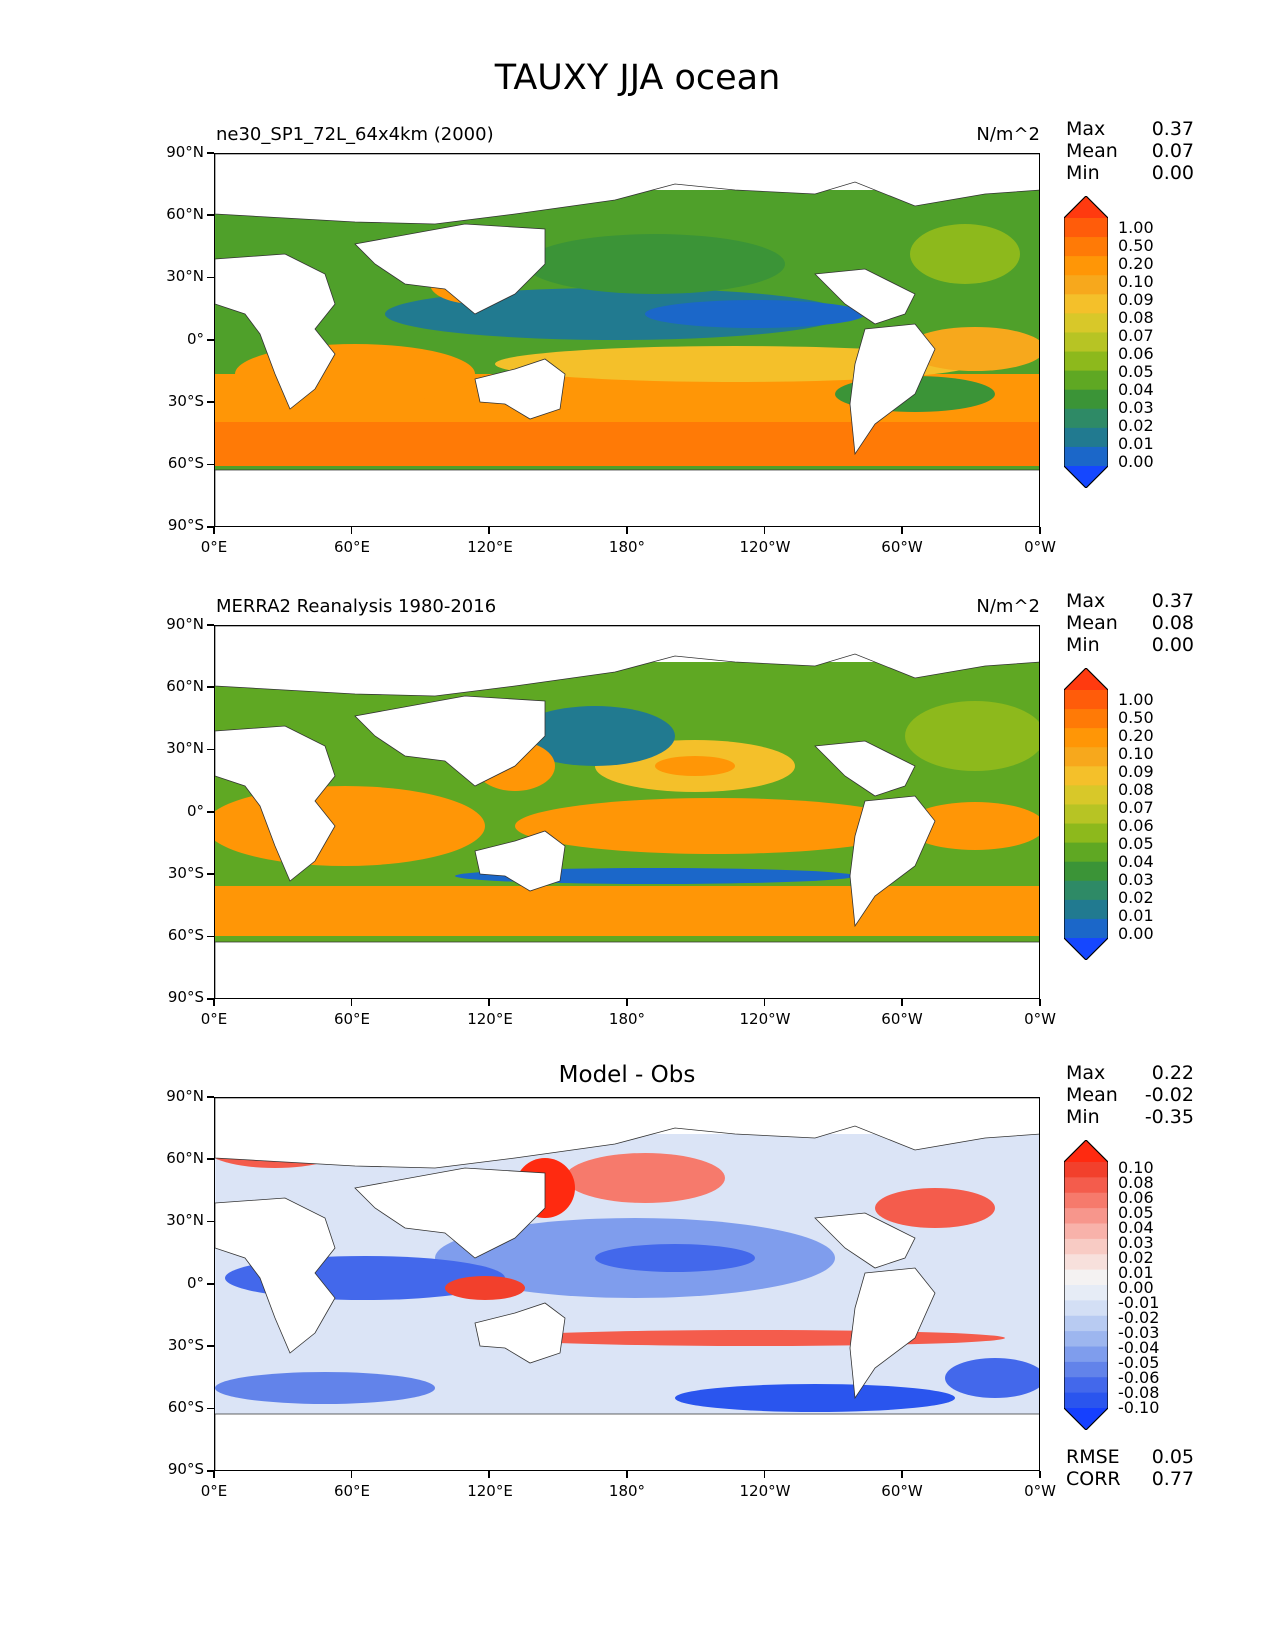  I want to click on colorbar-tick: 0.07, so click(1136, 335).